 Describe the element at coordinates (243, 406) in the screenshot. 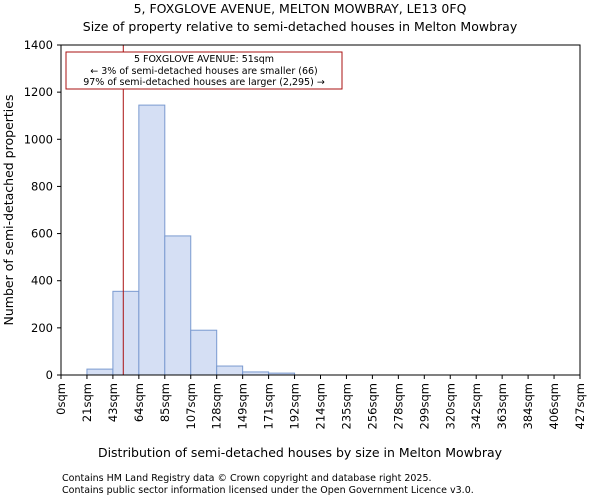

I see `x-tick-label: 149sqm` at that location.